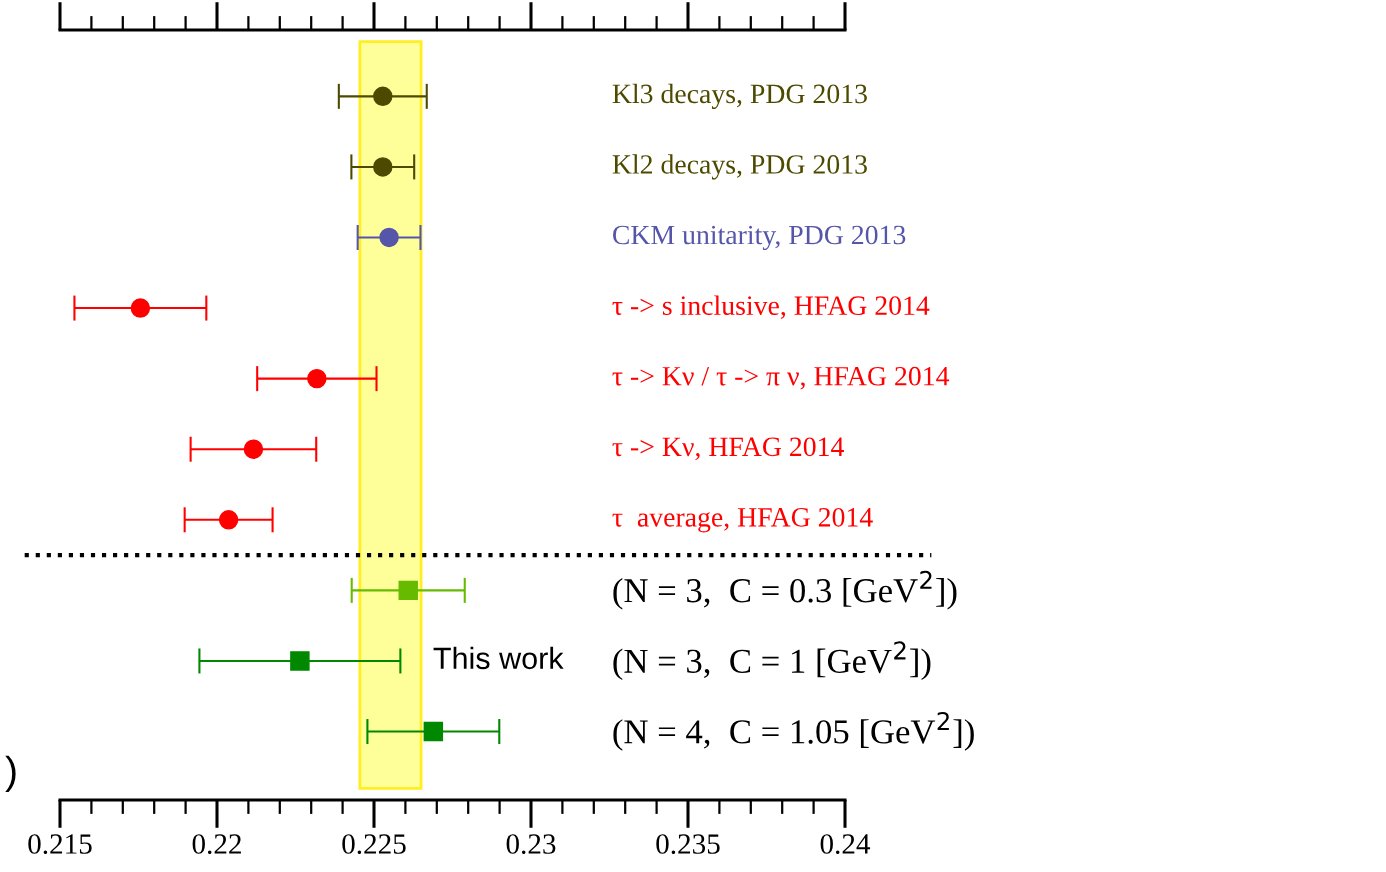 The height and width of the screenshot is (872, 1386). What do you see at coordinates (498, 658) in the screenshot?
I see `annotation: This work` at bounding box center [498, 658].